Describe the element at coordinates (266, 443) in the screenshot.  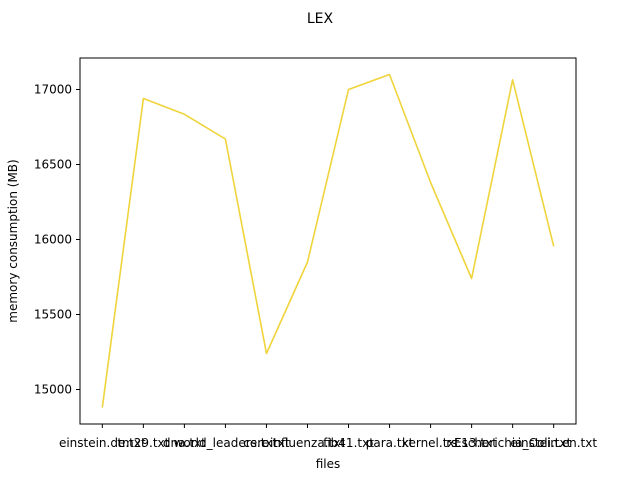
I see `x-tick-label: cere.txt` at that location.